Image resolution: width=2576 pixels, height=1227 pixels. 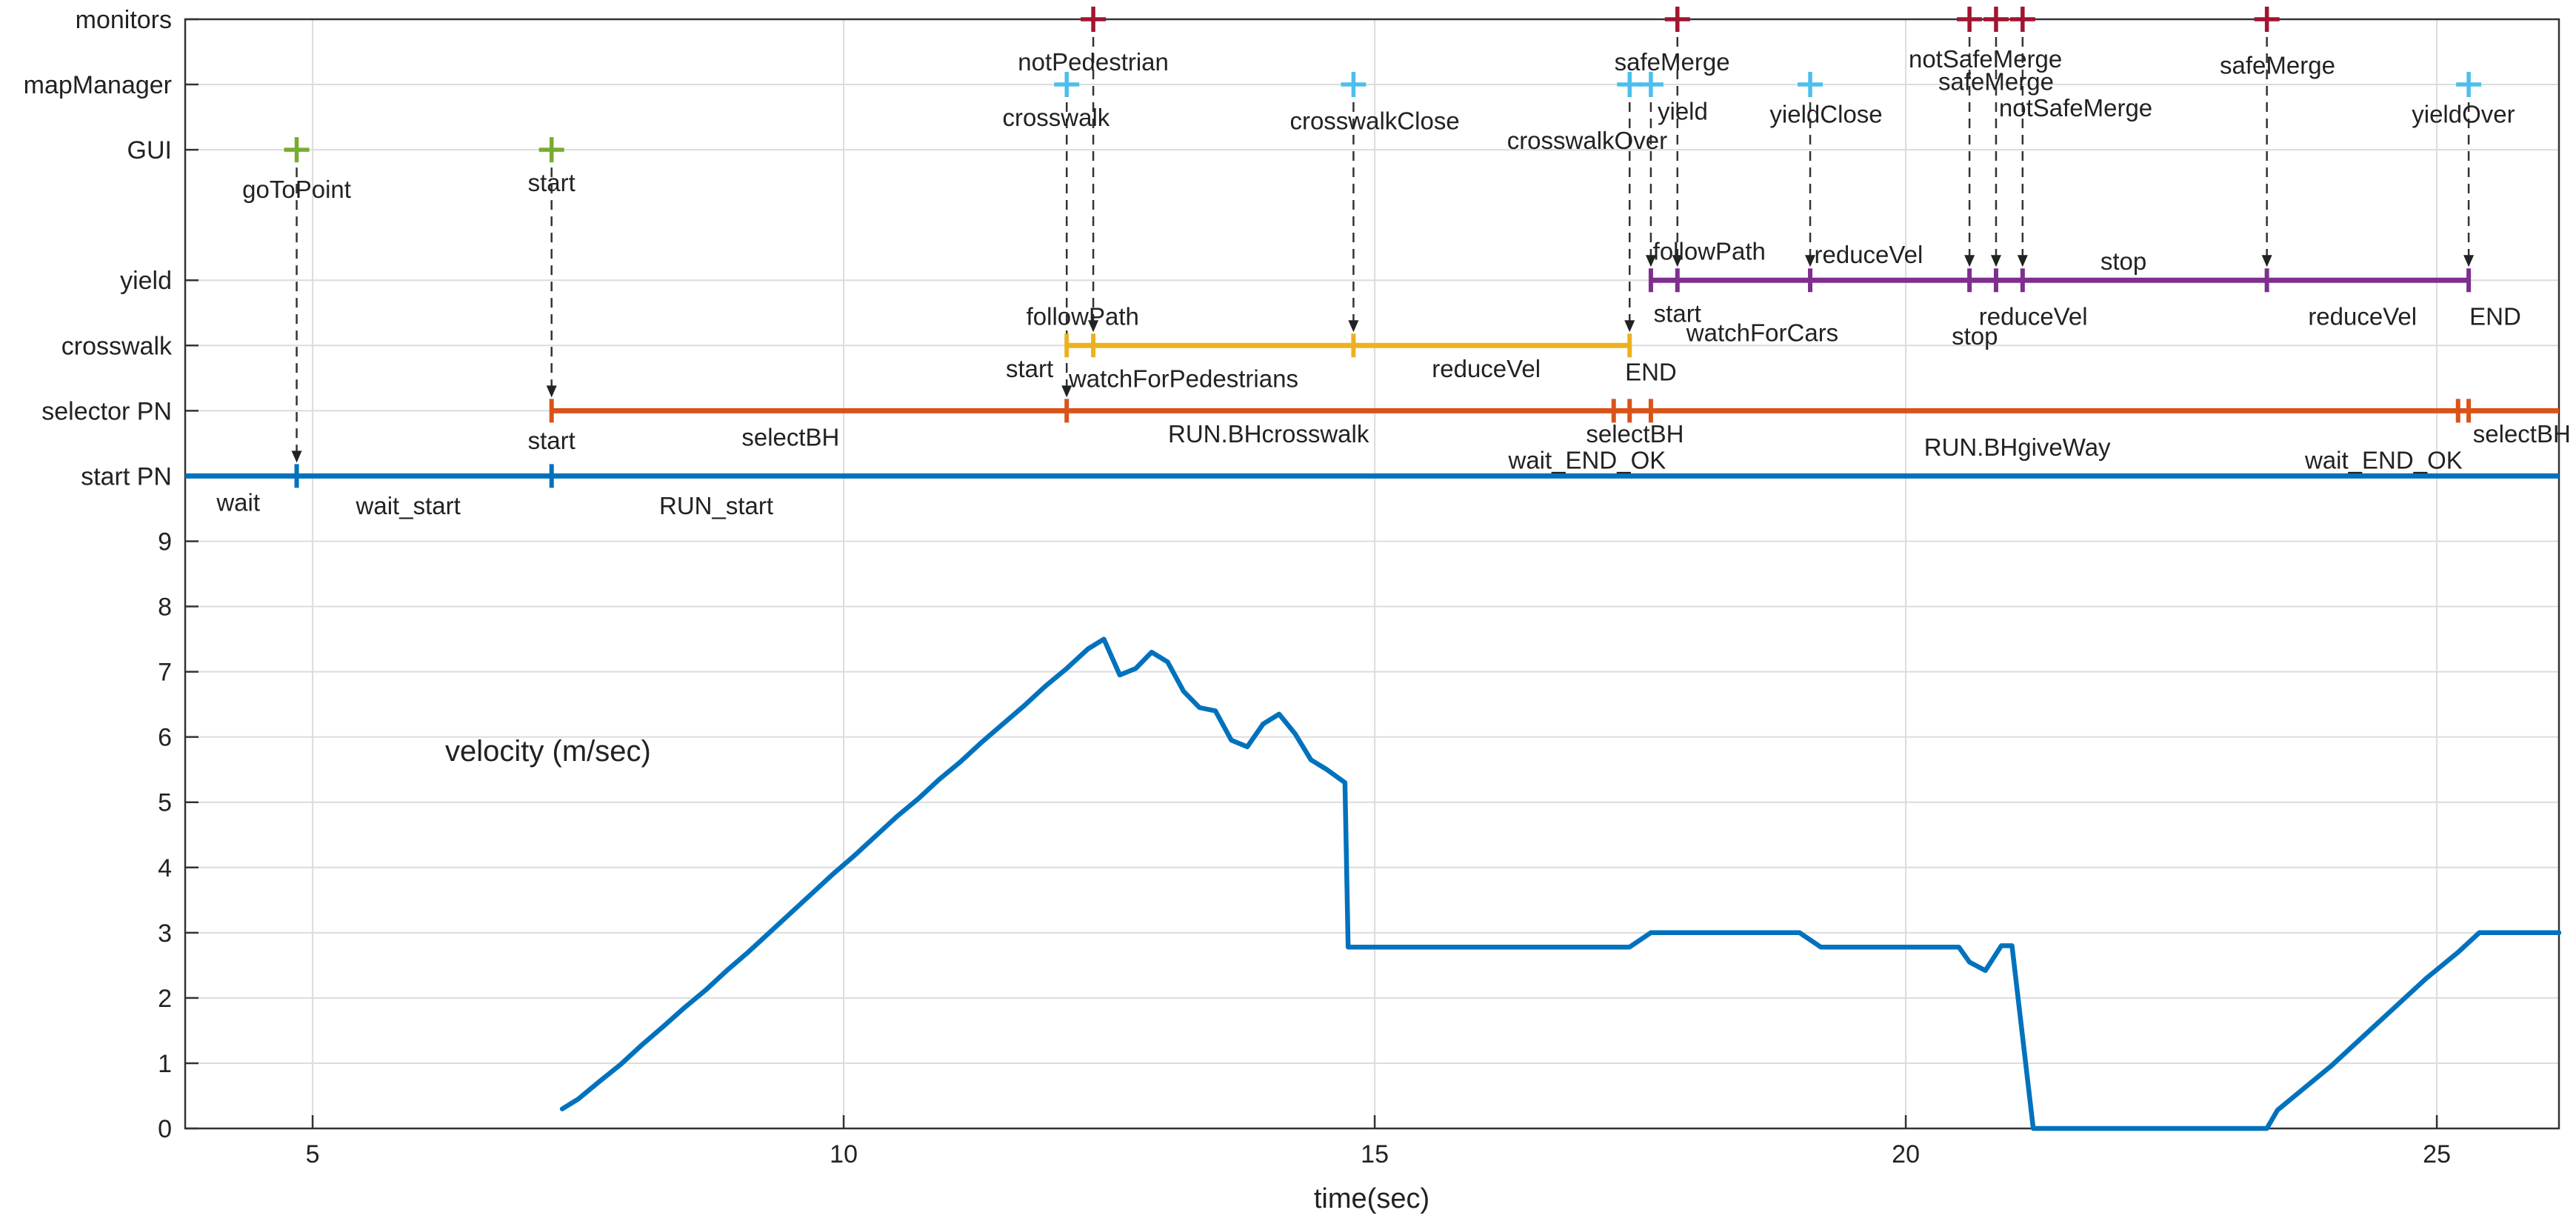 What do you see at coordinates (106, 411) in the screenshot?
I see `row-label-selector-pn: selector PN` at bounding box center [106, 411].